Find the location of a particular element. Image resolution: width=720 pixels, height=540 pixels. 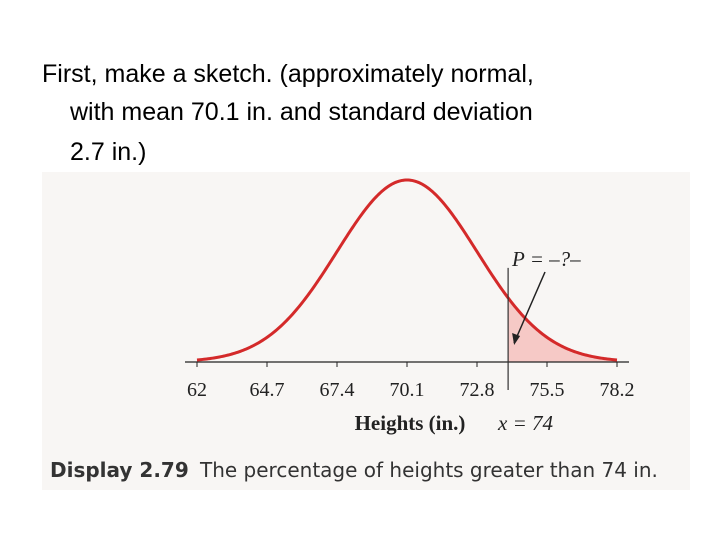

x-tick-label: 70.1 is located at coordinates (407, 390).